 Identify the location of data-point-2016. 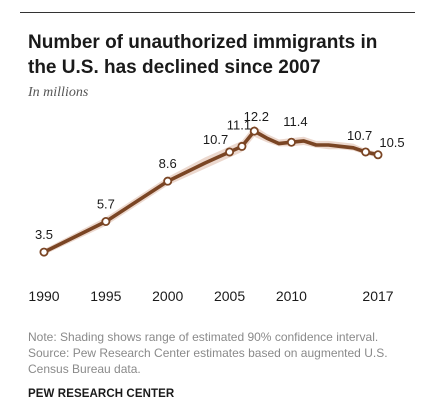
(366, 152).